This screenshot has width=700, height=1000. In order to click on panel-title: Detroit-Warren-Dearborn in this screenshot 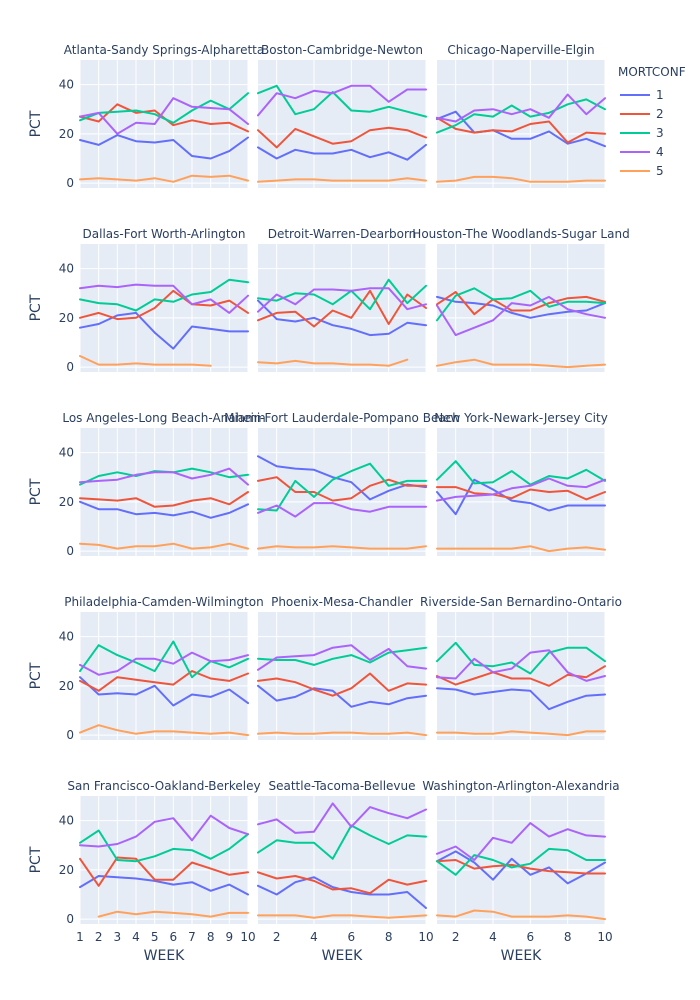, I will do `click(342, 234)`.